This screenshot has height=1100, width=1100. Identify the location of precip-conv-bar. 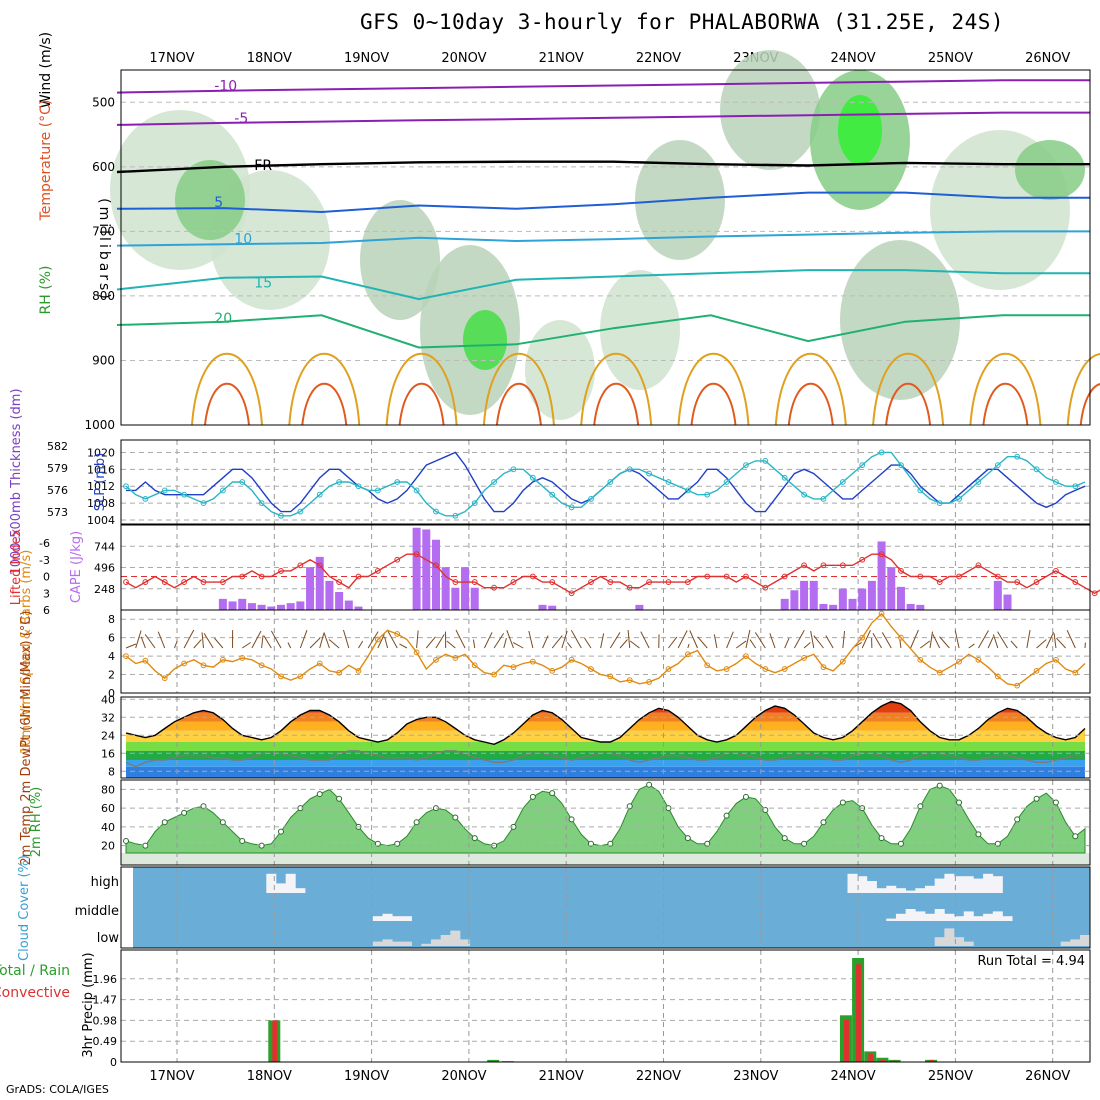
(895, 1061).